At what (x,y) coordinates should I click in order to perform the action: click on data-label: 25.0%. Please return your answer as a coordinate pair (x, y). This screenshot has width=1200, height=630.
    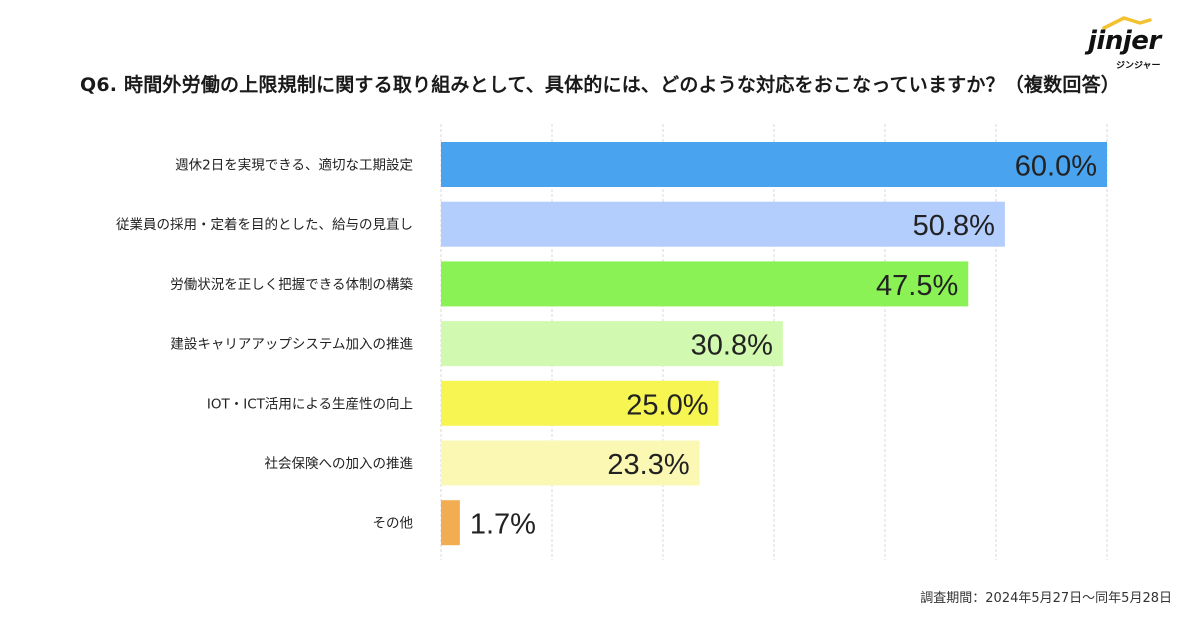
    Looking at the image, I should click on (667, 405).